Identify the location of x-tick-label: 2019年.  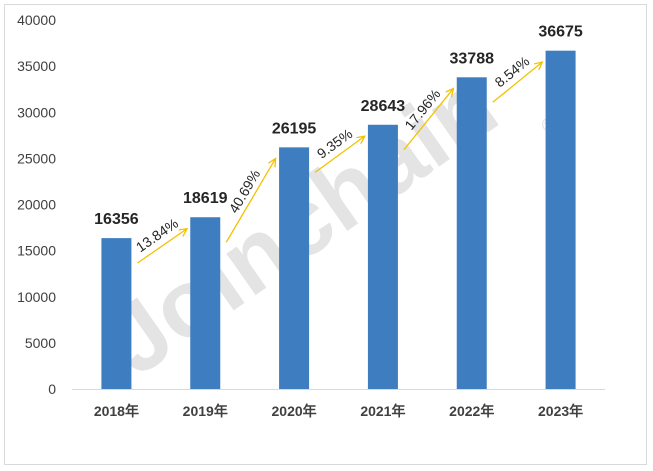
(205, 411).